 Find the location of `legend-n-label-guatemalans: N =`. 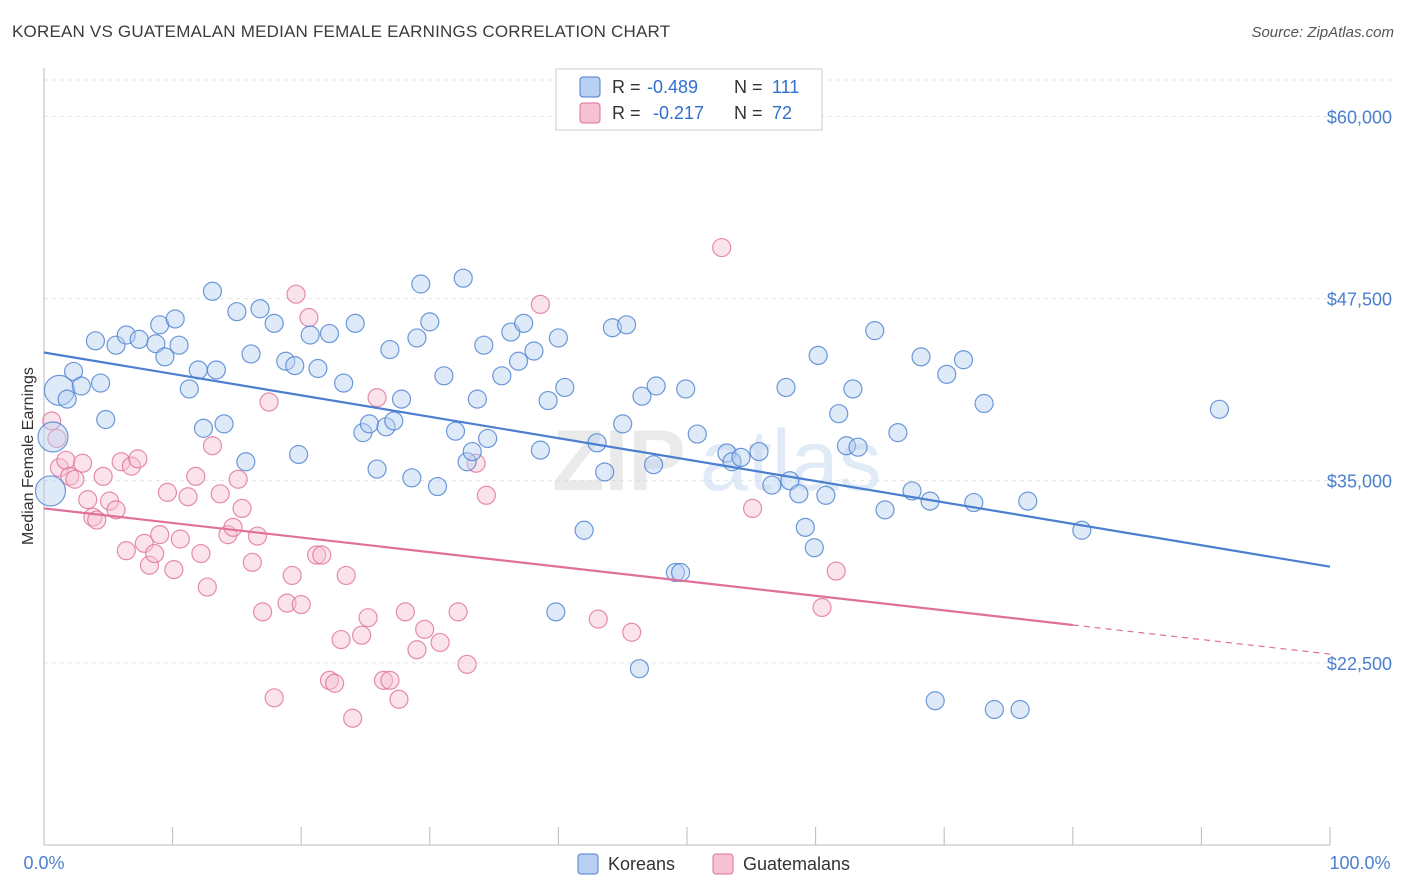

legend-n-label-guatemalans: N = is located at coordinates (748, 113).